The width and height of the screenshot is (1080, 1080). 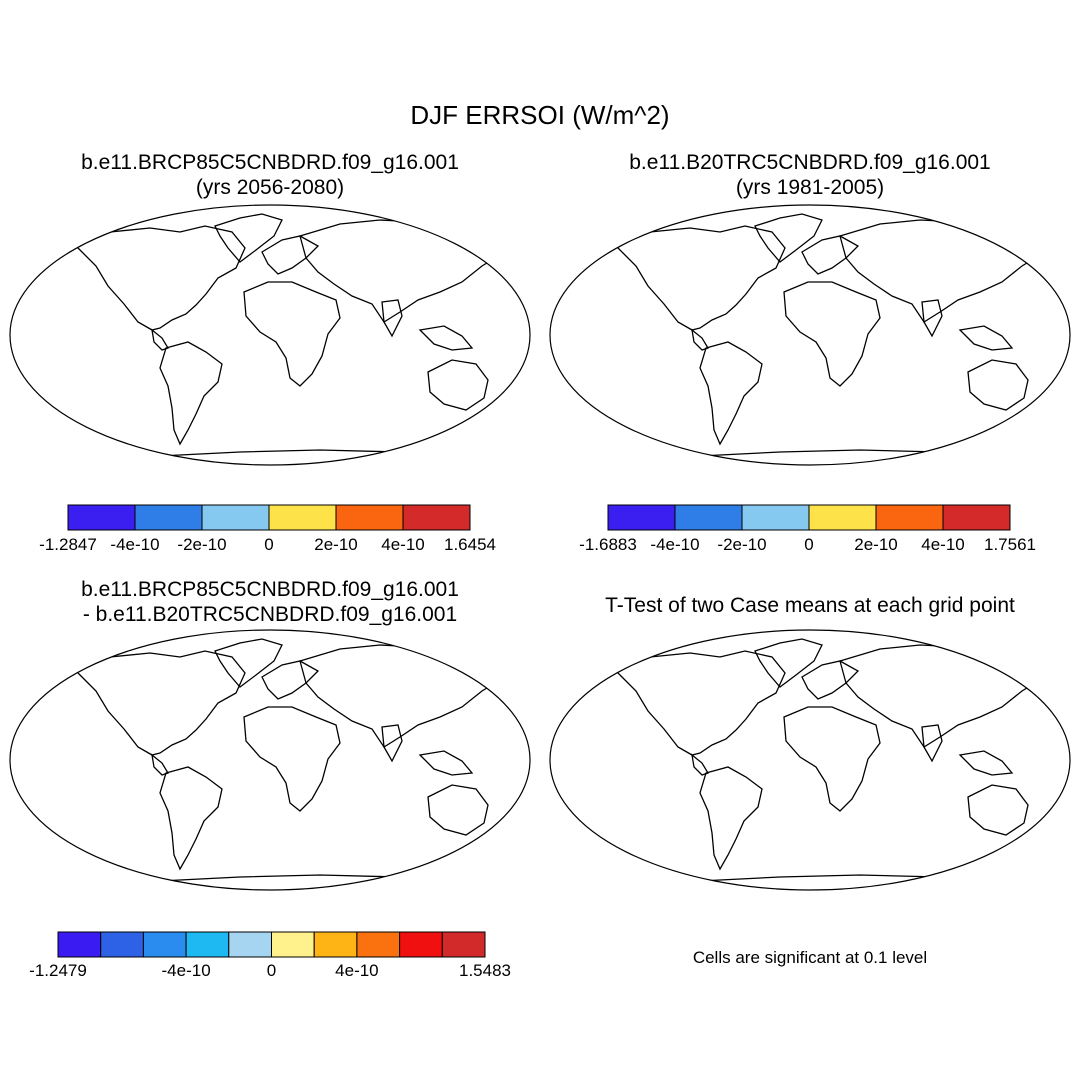 What do you see at coordinates (68, 544) in the screenshot?
I see `colorbar-label: -1.2847` at bounding box center [68, 544].